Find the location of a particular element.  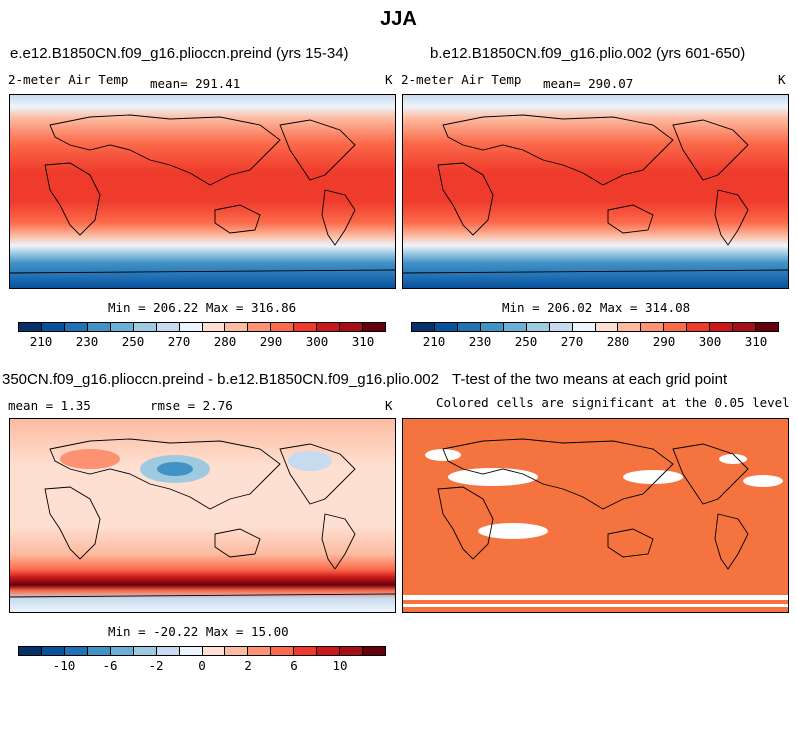

panel1-variable: 2-meter Air Temp is located at coordinates (68, 79).